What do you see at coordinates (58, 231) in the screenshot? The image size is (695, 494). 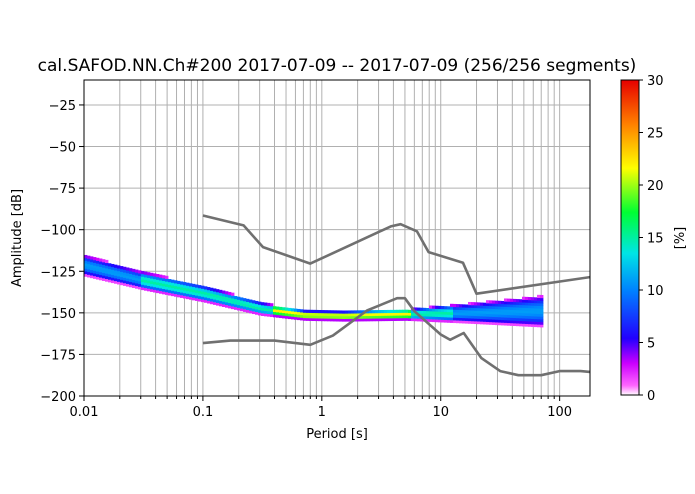 I see `y-tick-label: −100` at bounding box center [58, 231].